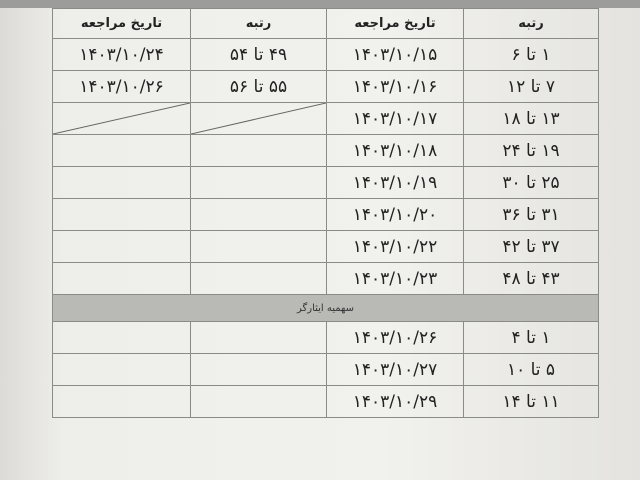 This screenshot has height=480, width=640. Describe the element at coordinates (531, 118) in the screenshot. I see `table-cell: ۱۳ تا ۱۸` at that location.